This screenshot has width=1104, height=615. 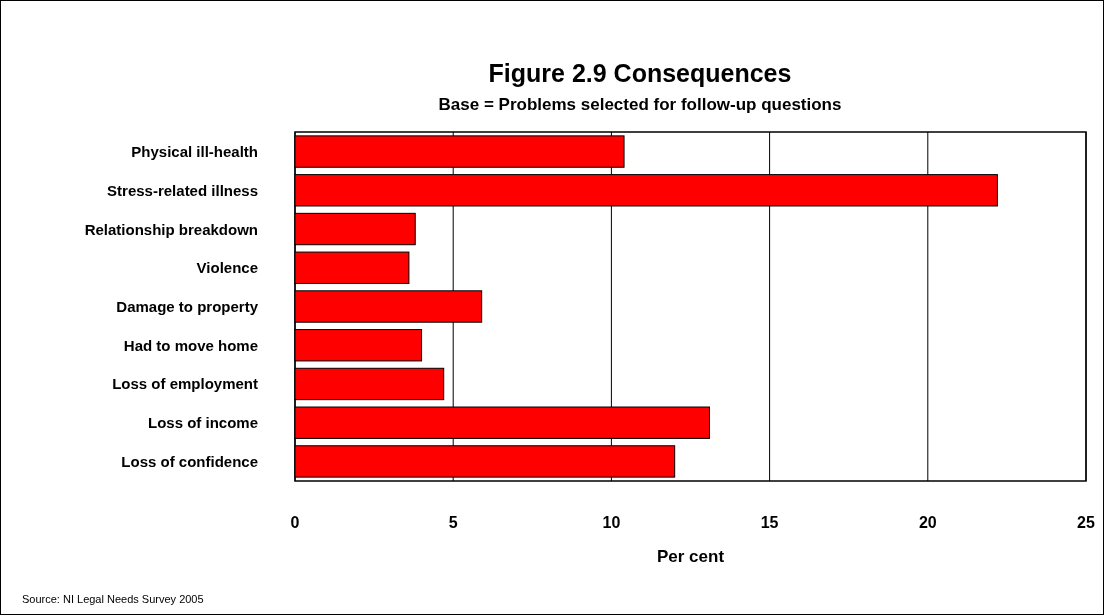 What do you see at coordinates (185, 384) in the screenshot?
I see `y-tick-label: Loss of employment` at bounding box center [185, 384].